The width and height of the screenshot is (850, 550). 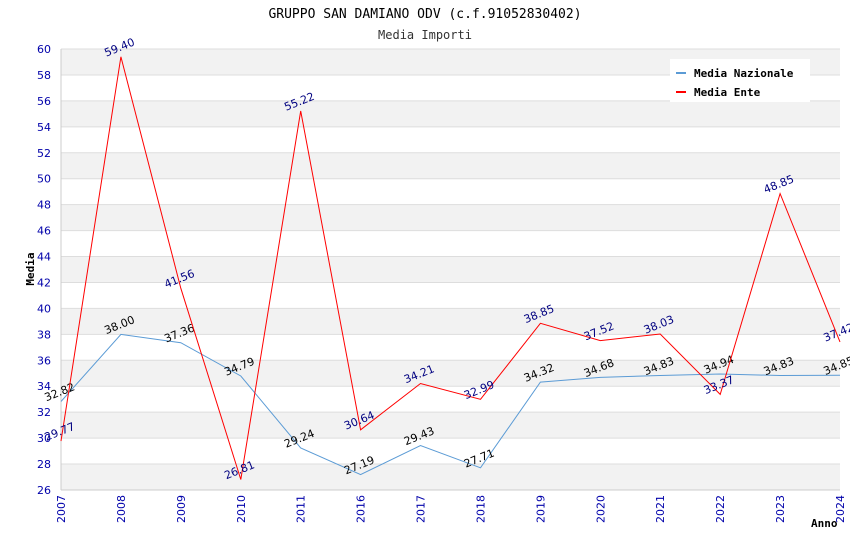 What do you see at coordinates (421, 509) in the screenshot?
I see `x-tick-label: 2017` at bounding box center [421, 509].